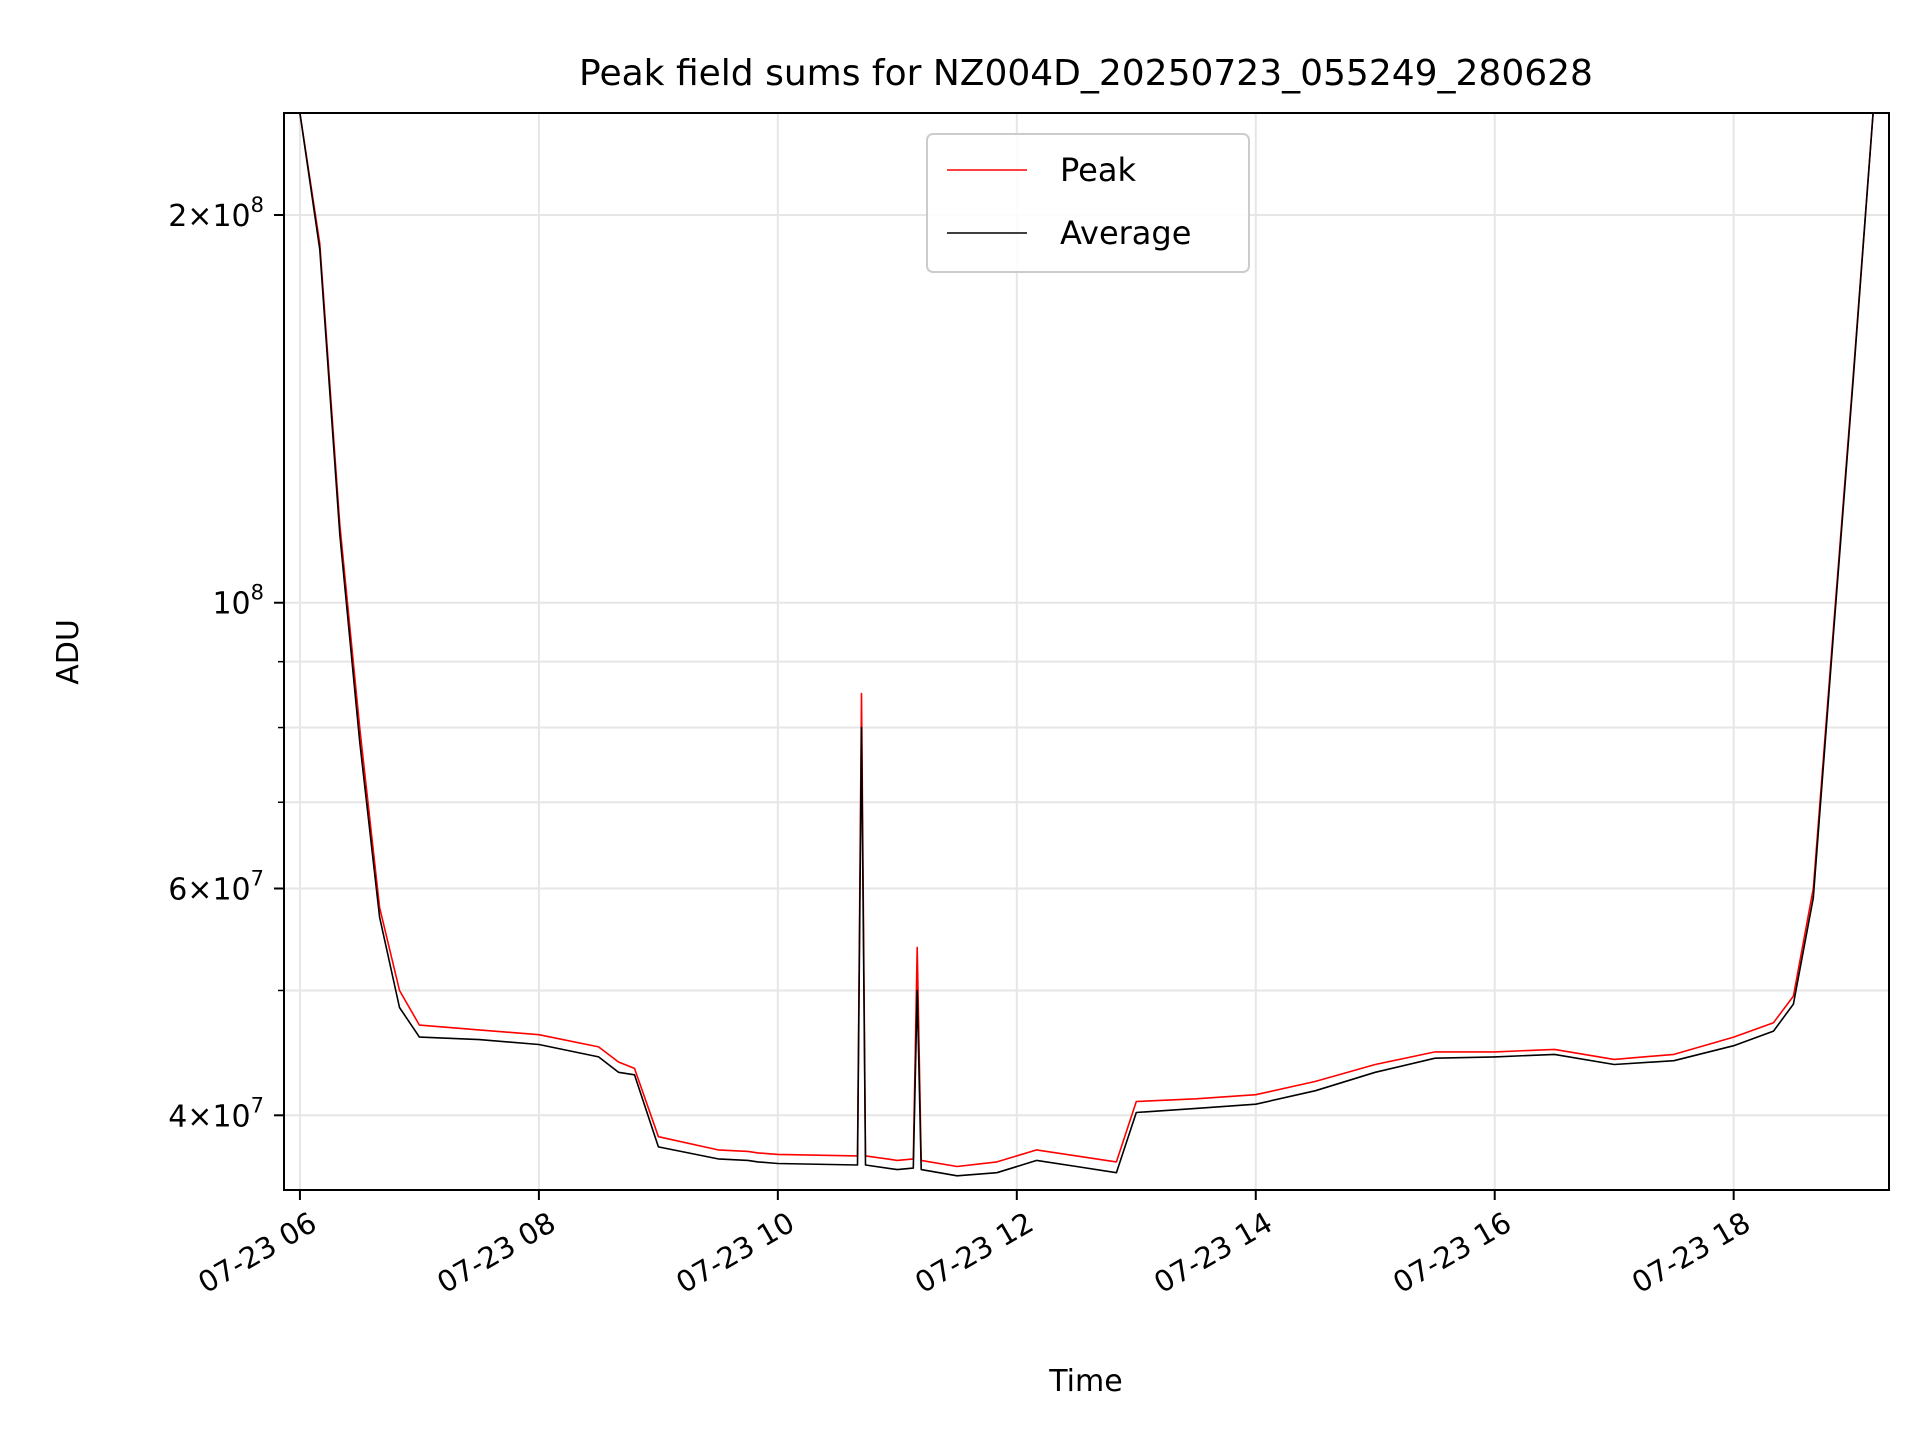  I want to click on legend-box, so click(1088, 203).